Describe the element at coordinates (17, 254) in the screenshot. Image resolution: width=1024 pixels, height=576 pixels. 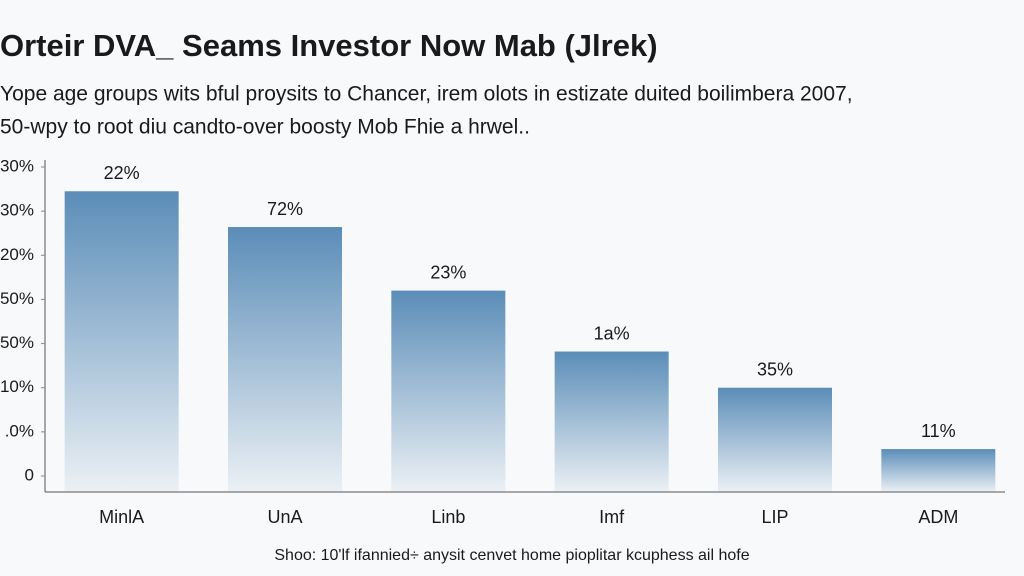
I see `y-tick-label: 20%` at that location.